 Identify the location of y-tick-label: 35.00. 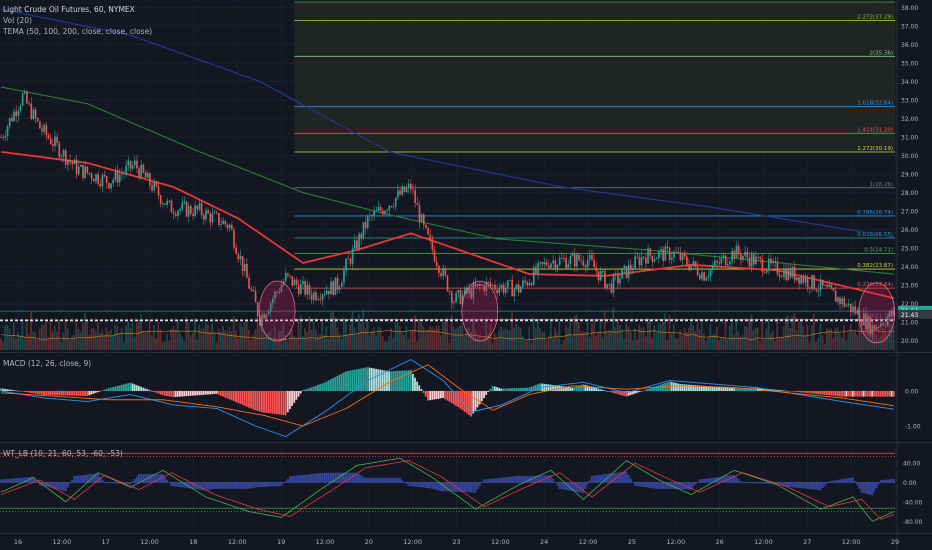
(909, 63).